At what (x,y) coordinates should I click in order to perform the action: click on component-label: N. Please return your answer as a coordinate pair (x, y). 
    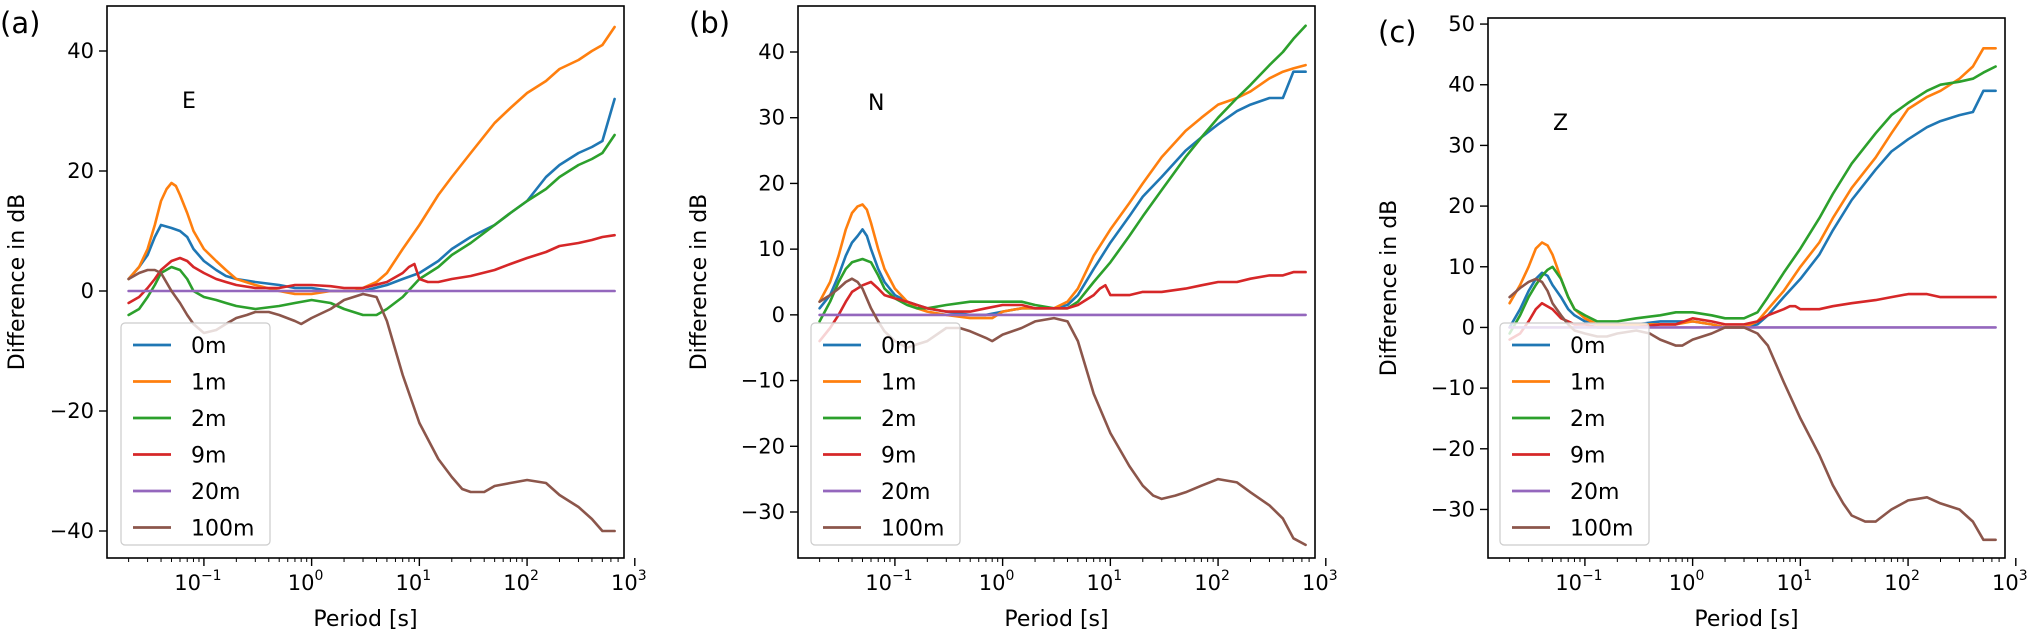
    Looking at the image, I should click on (876, 103).